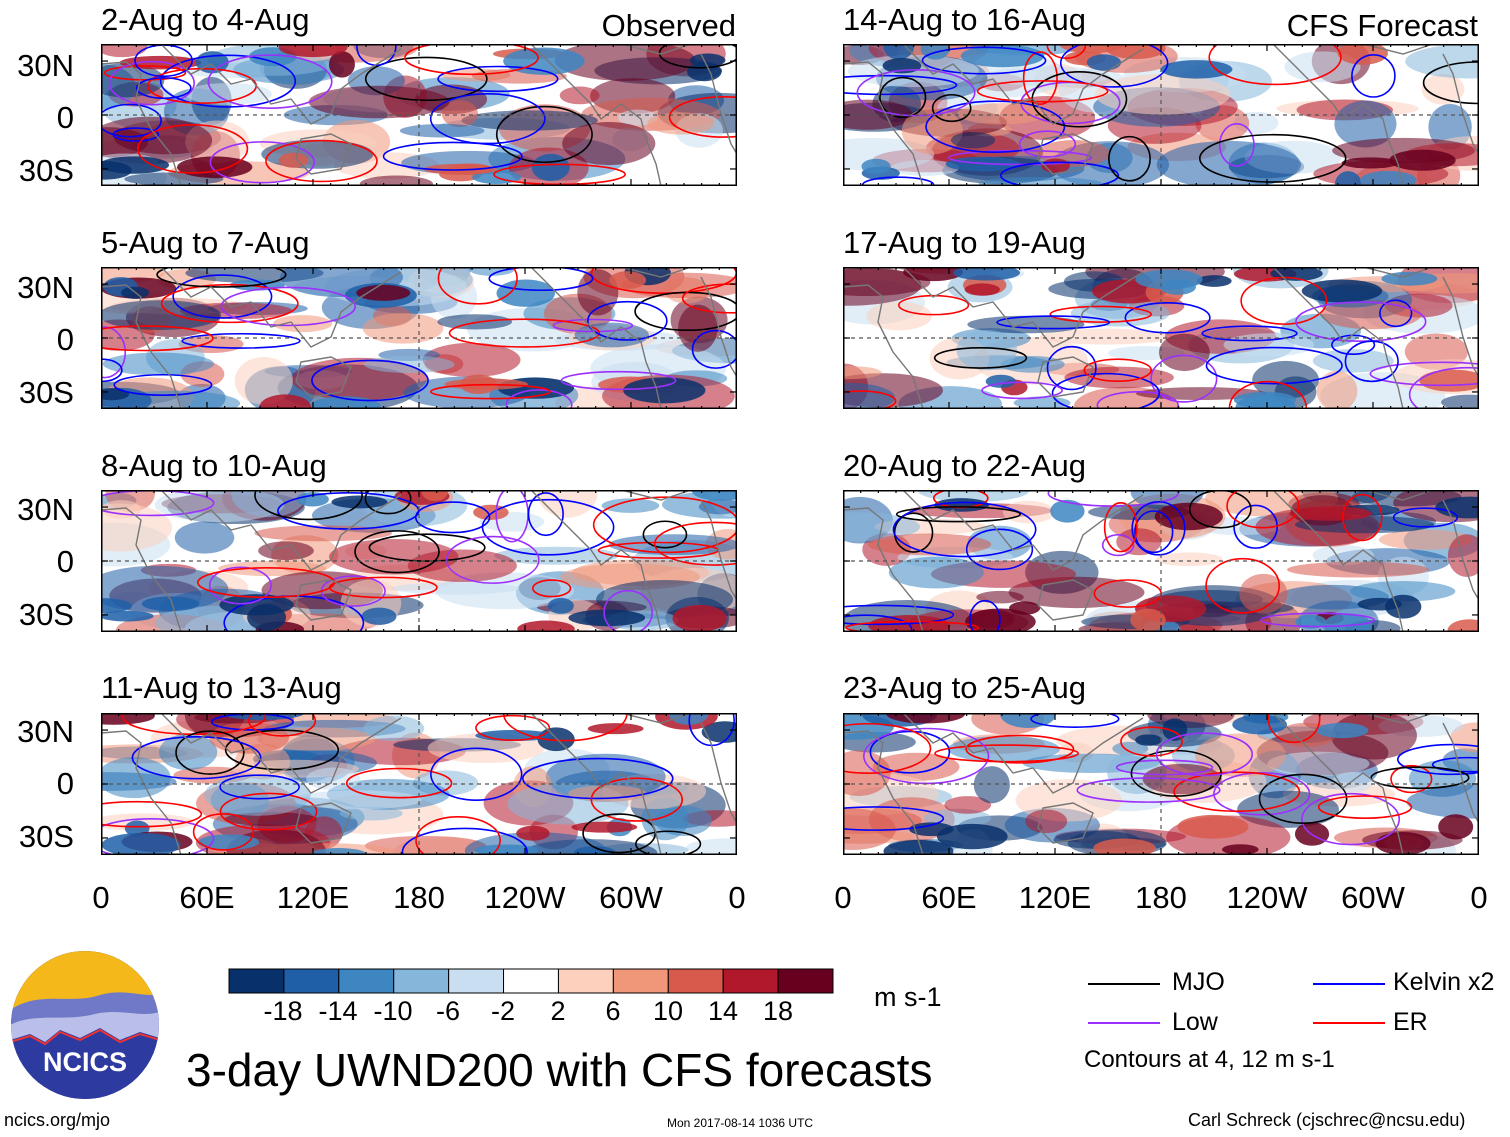  Describe the element at coordinates (46, 392) in the screenshot. I see `lat-label-30s: 30S` at that location.